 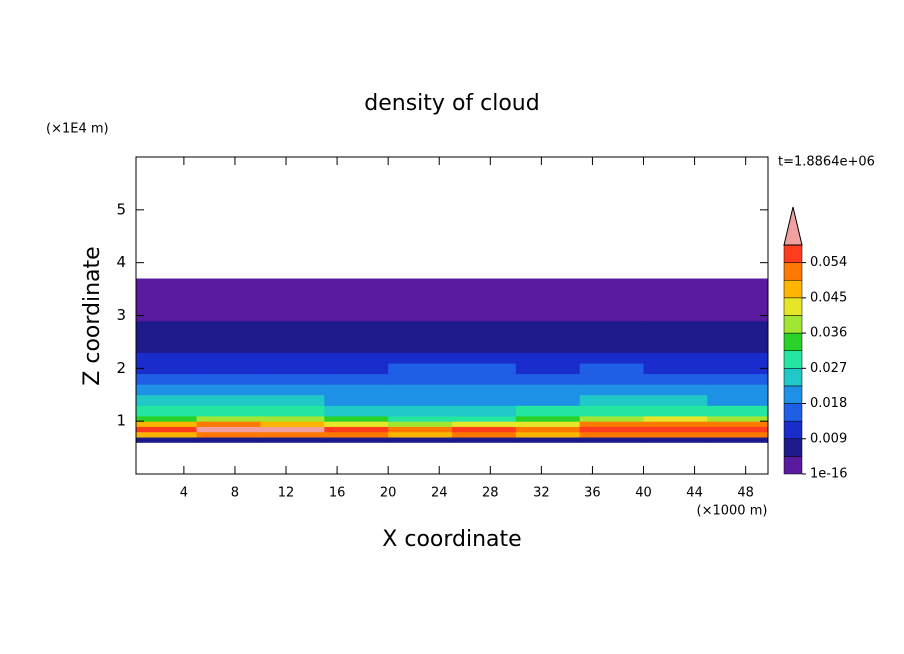 What do you see at coordinates (826, 162) in the screenshot?
I see `time-label: t=1.8864e+06` at bounding box center [826, 162].